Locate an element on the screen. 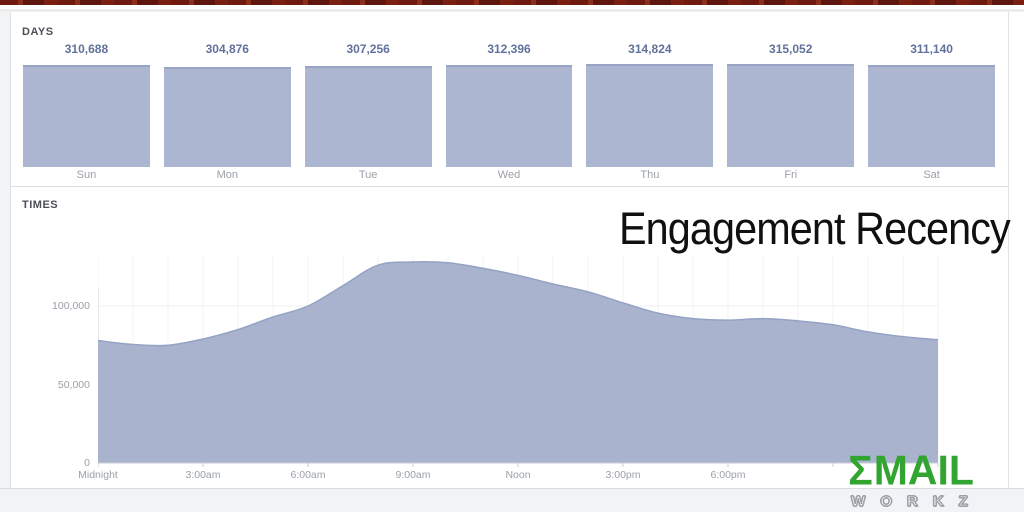 Image resolution: width=1024 pixels, height=512 pixels. bar-value-label: 311,140 is located at coordinates (931, 49).